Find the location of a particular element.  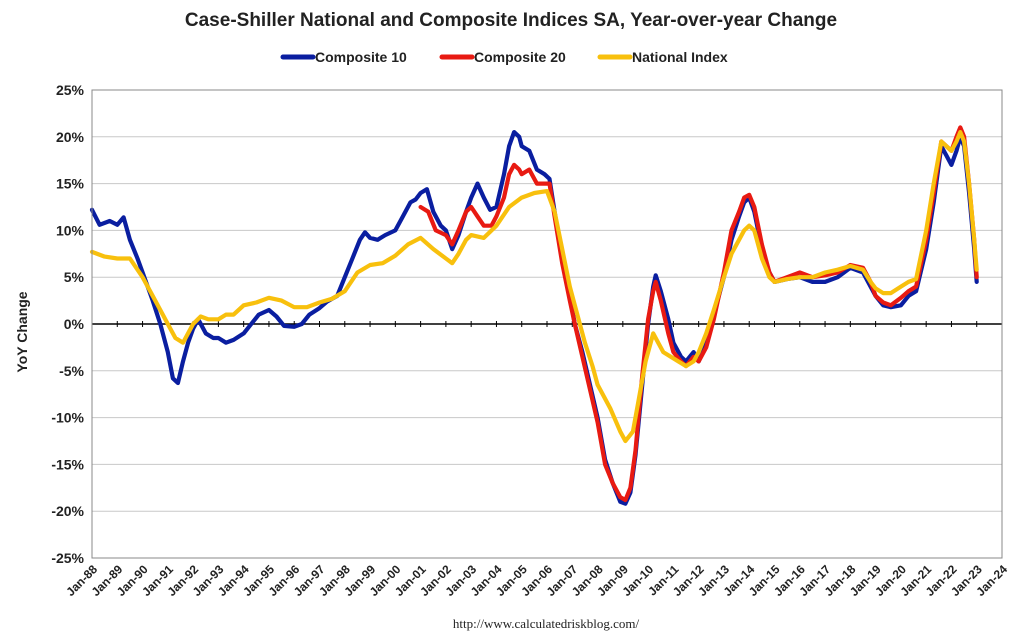

y-axis-ticks: -25% -20% -15% -10% -5% 0% 5% 10% 15% 20% 25% is located at coordinates (67, 324).